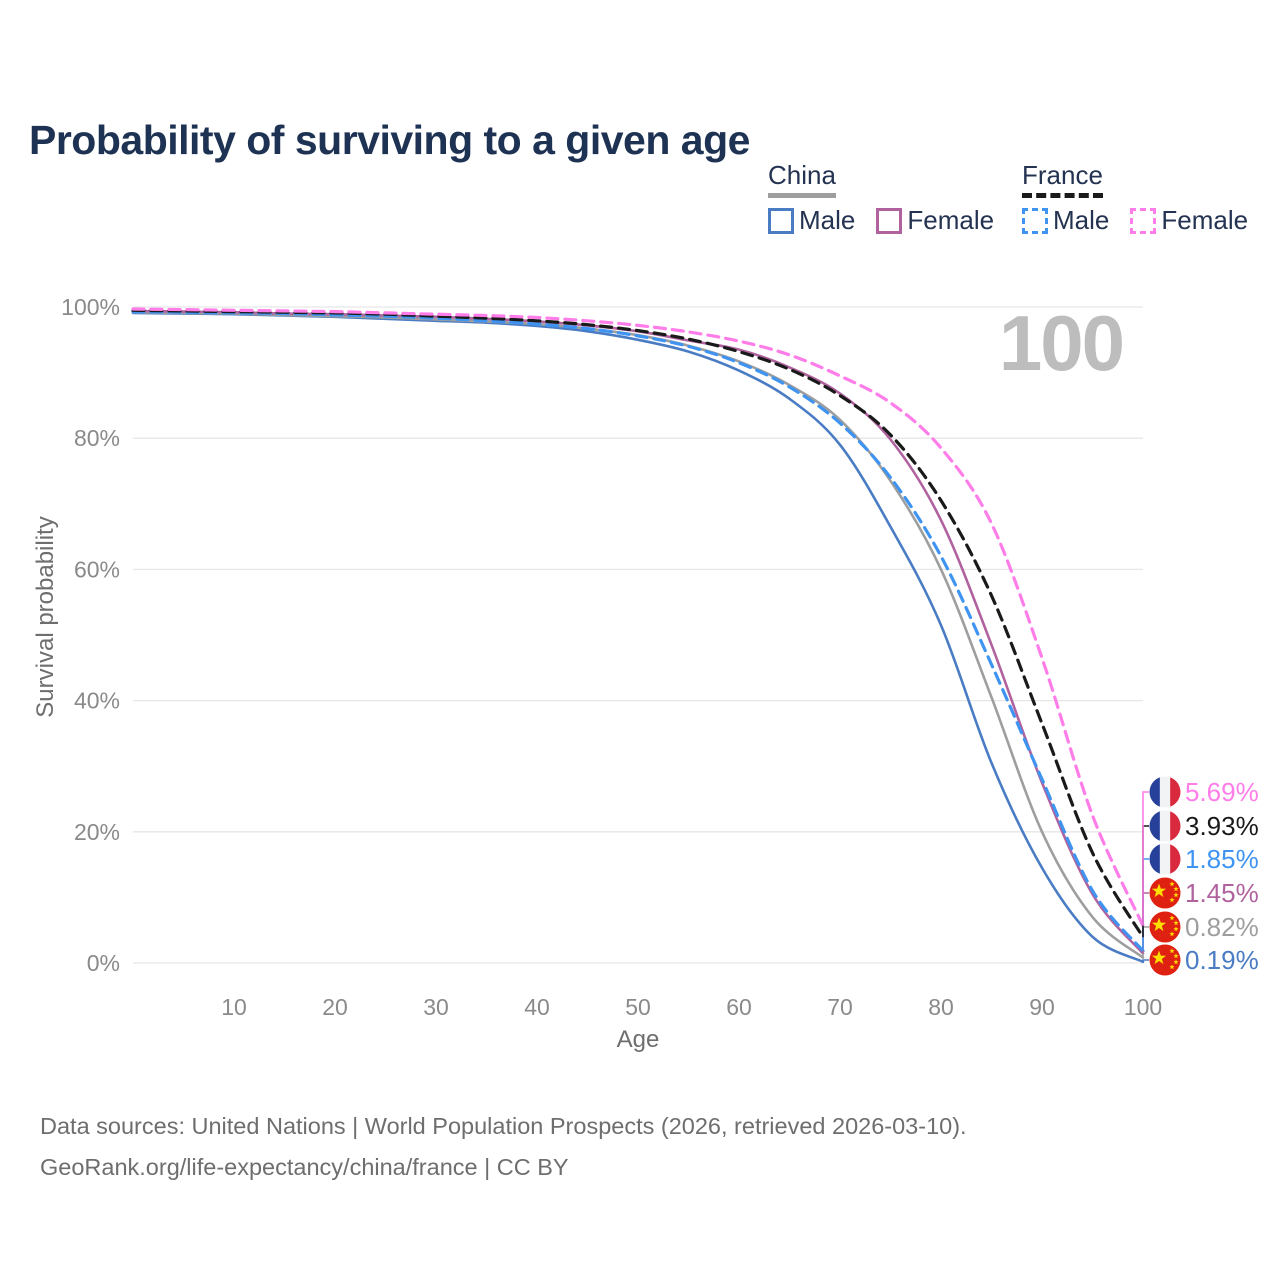 The width and height of the screenshot is (1280, 1280). I want to click on legend-header-france: France, so click(1062, 179).